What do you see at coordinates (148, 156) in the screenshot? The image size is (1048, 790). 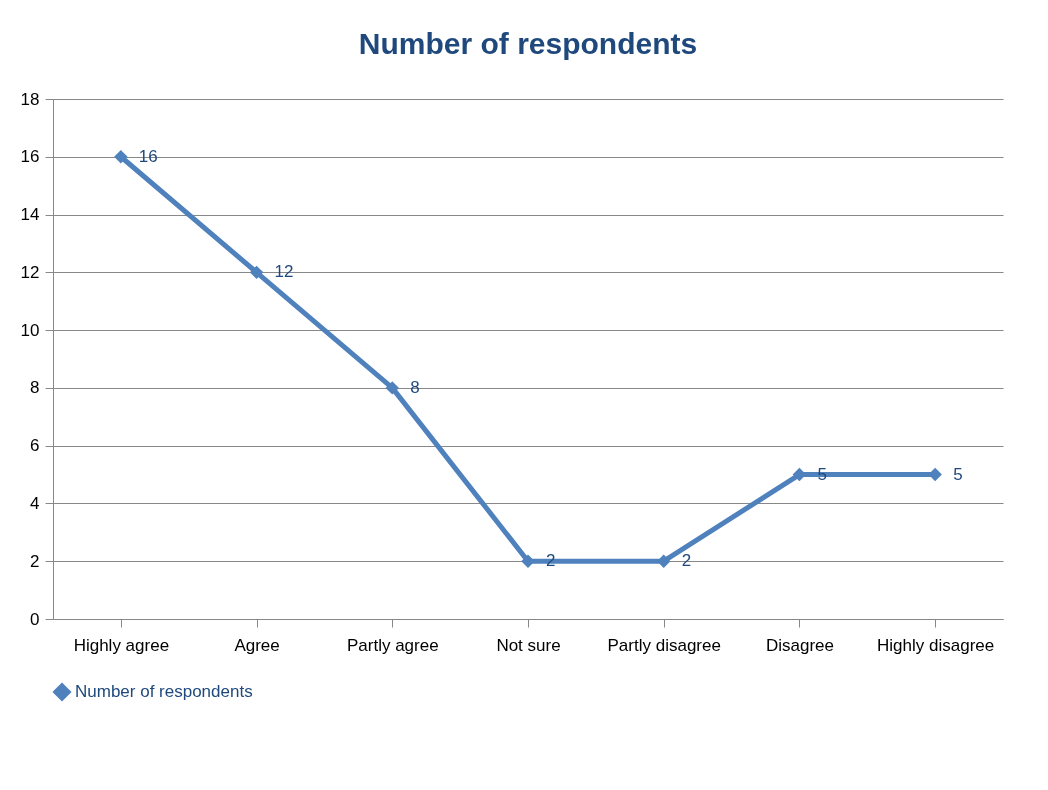 I see `data-label: 16` at bounding box center [148, 156].